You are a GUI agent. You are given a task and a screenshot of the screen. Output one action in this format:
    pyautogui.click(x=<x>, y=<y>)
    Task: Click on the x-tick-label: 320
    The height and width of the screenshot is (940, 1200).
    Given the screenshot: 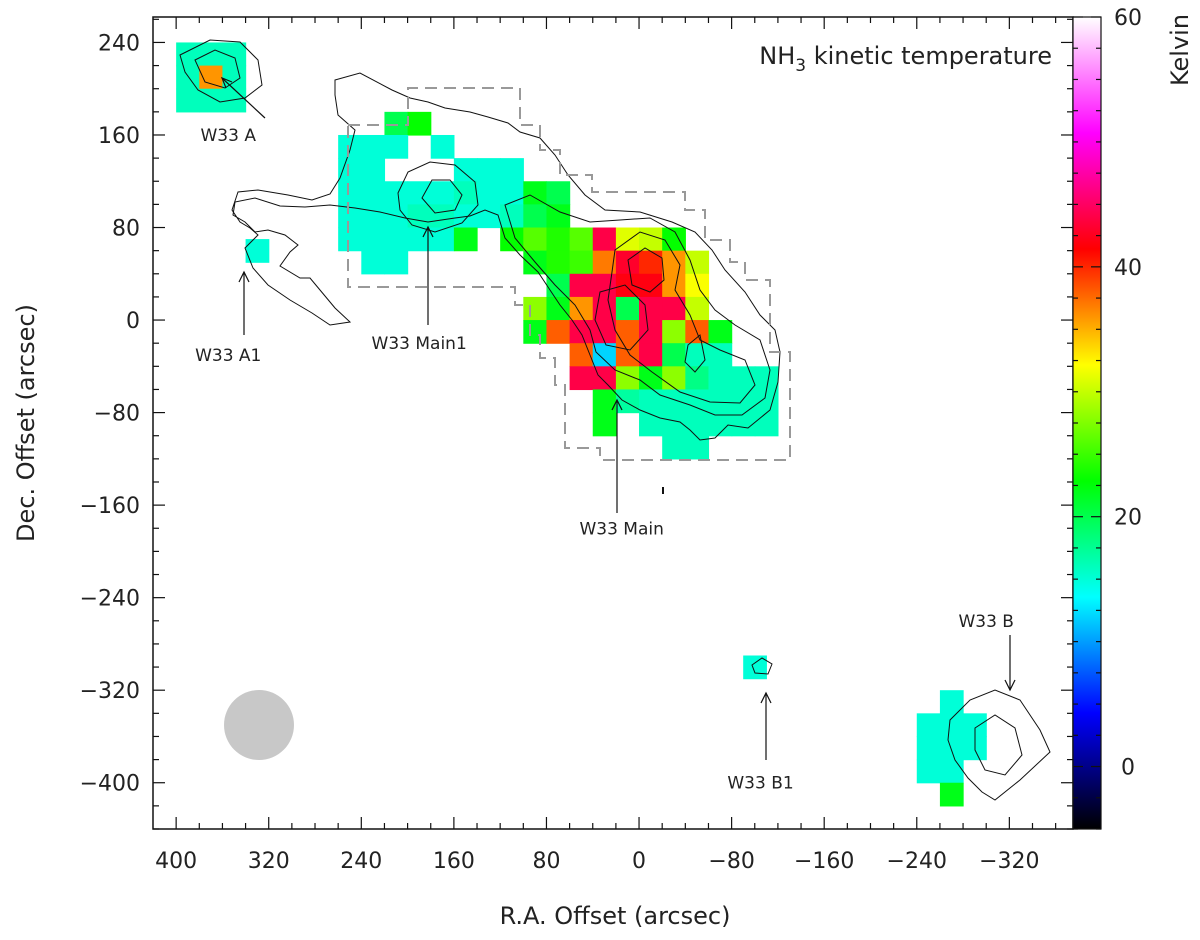 What is the action you would take?
    pyautogui.click(x=269, y=861)
    